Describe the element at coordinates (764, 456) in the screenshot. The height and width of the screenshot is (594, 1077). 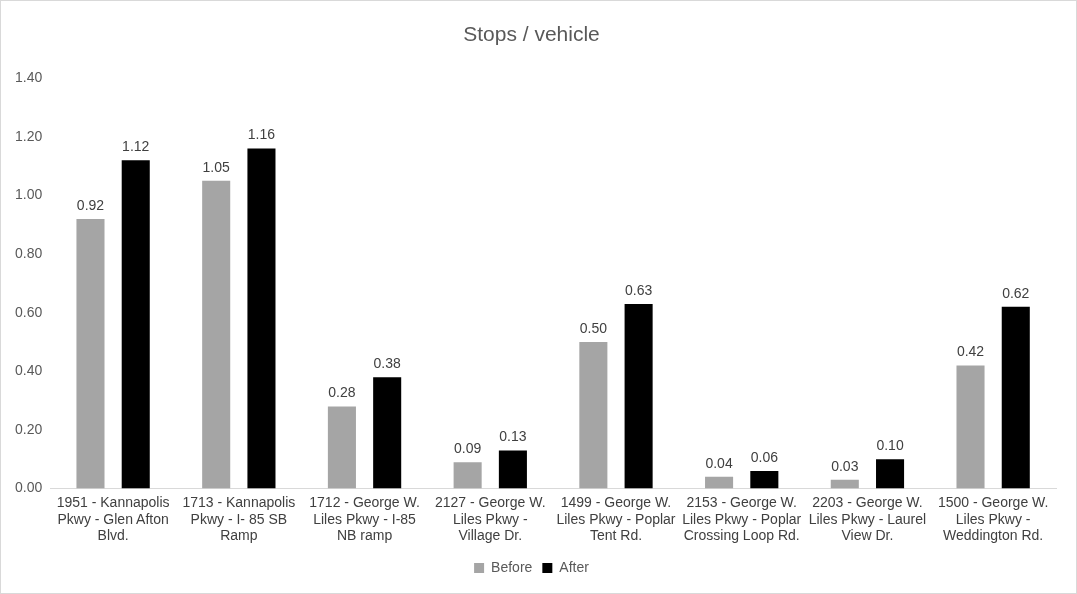
I see `data-label: 0.06` at that location.